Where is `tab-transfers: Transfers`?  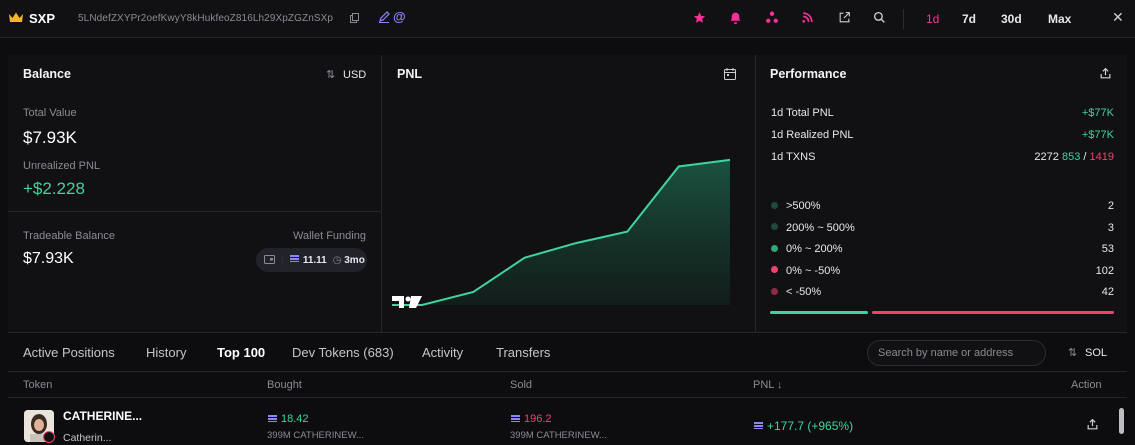 tab-transfers: Transfers is located at coordinates (523, 352).